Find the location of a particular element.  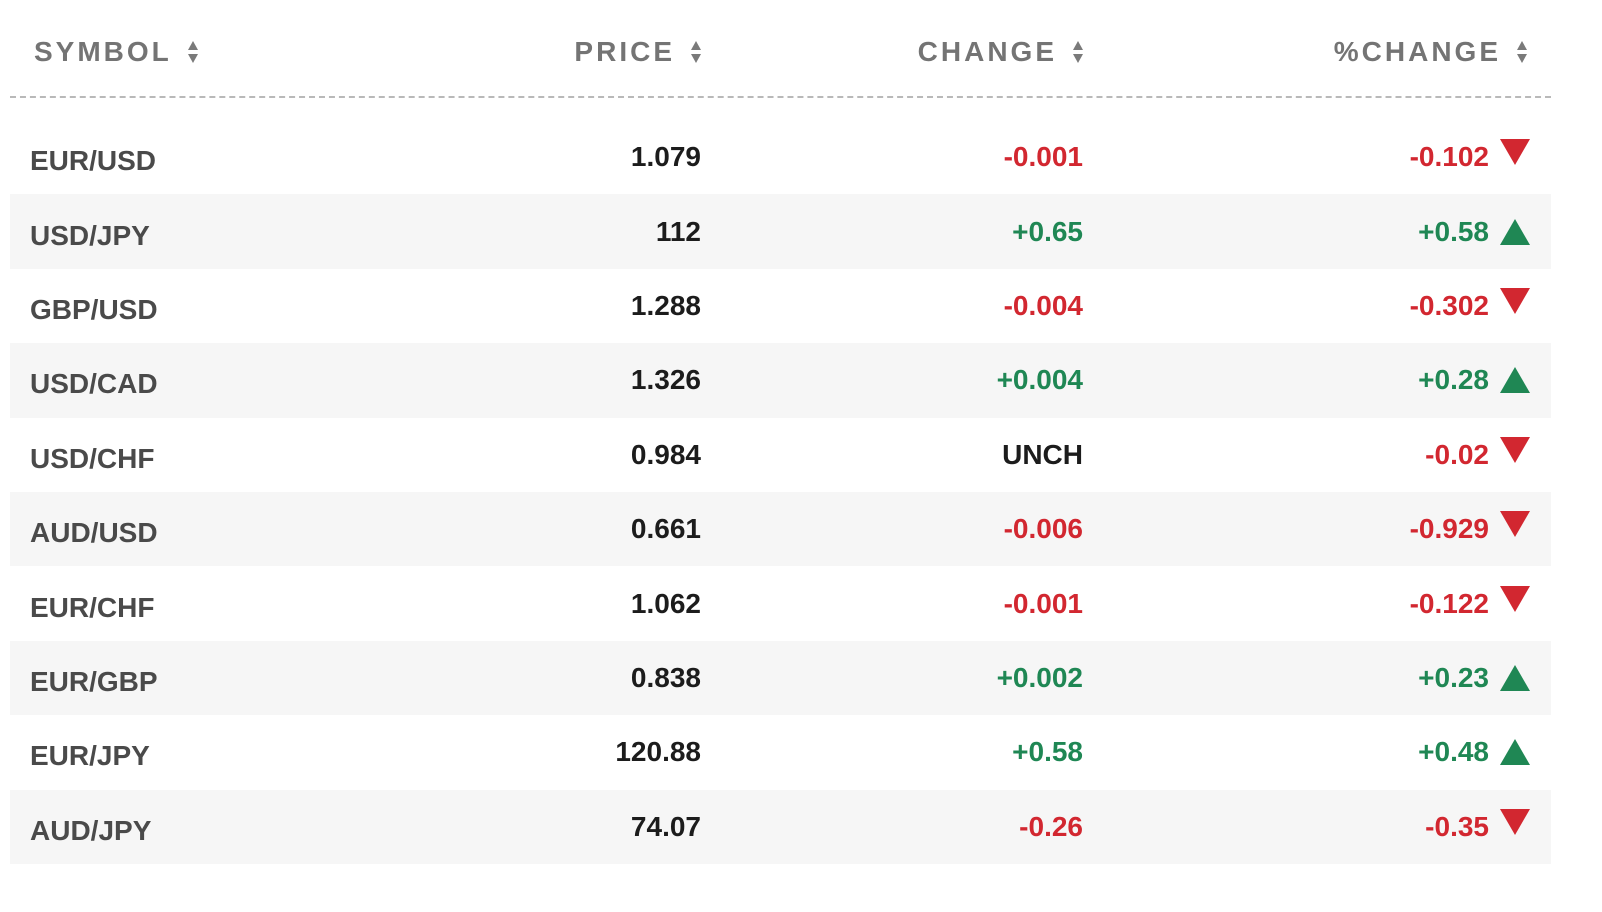

pct-change-cell: -0.02 is located at coordinates (1457, 454).